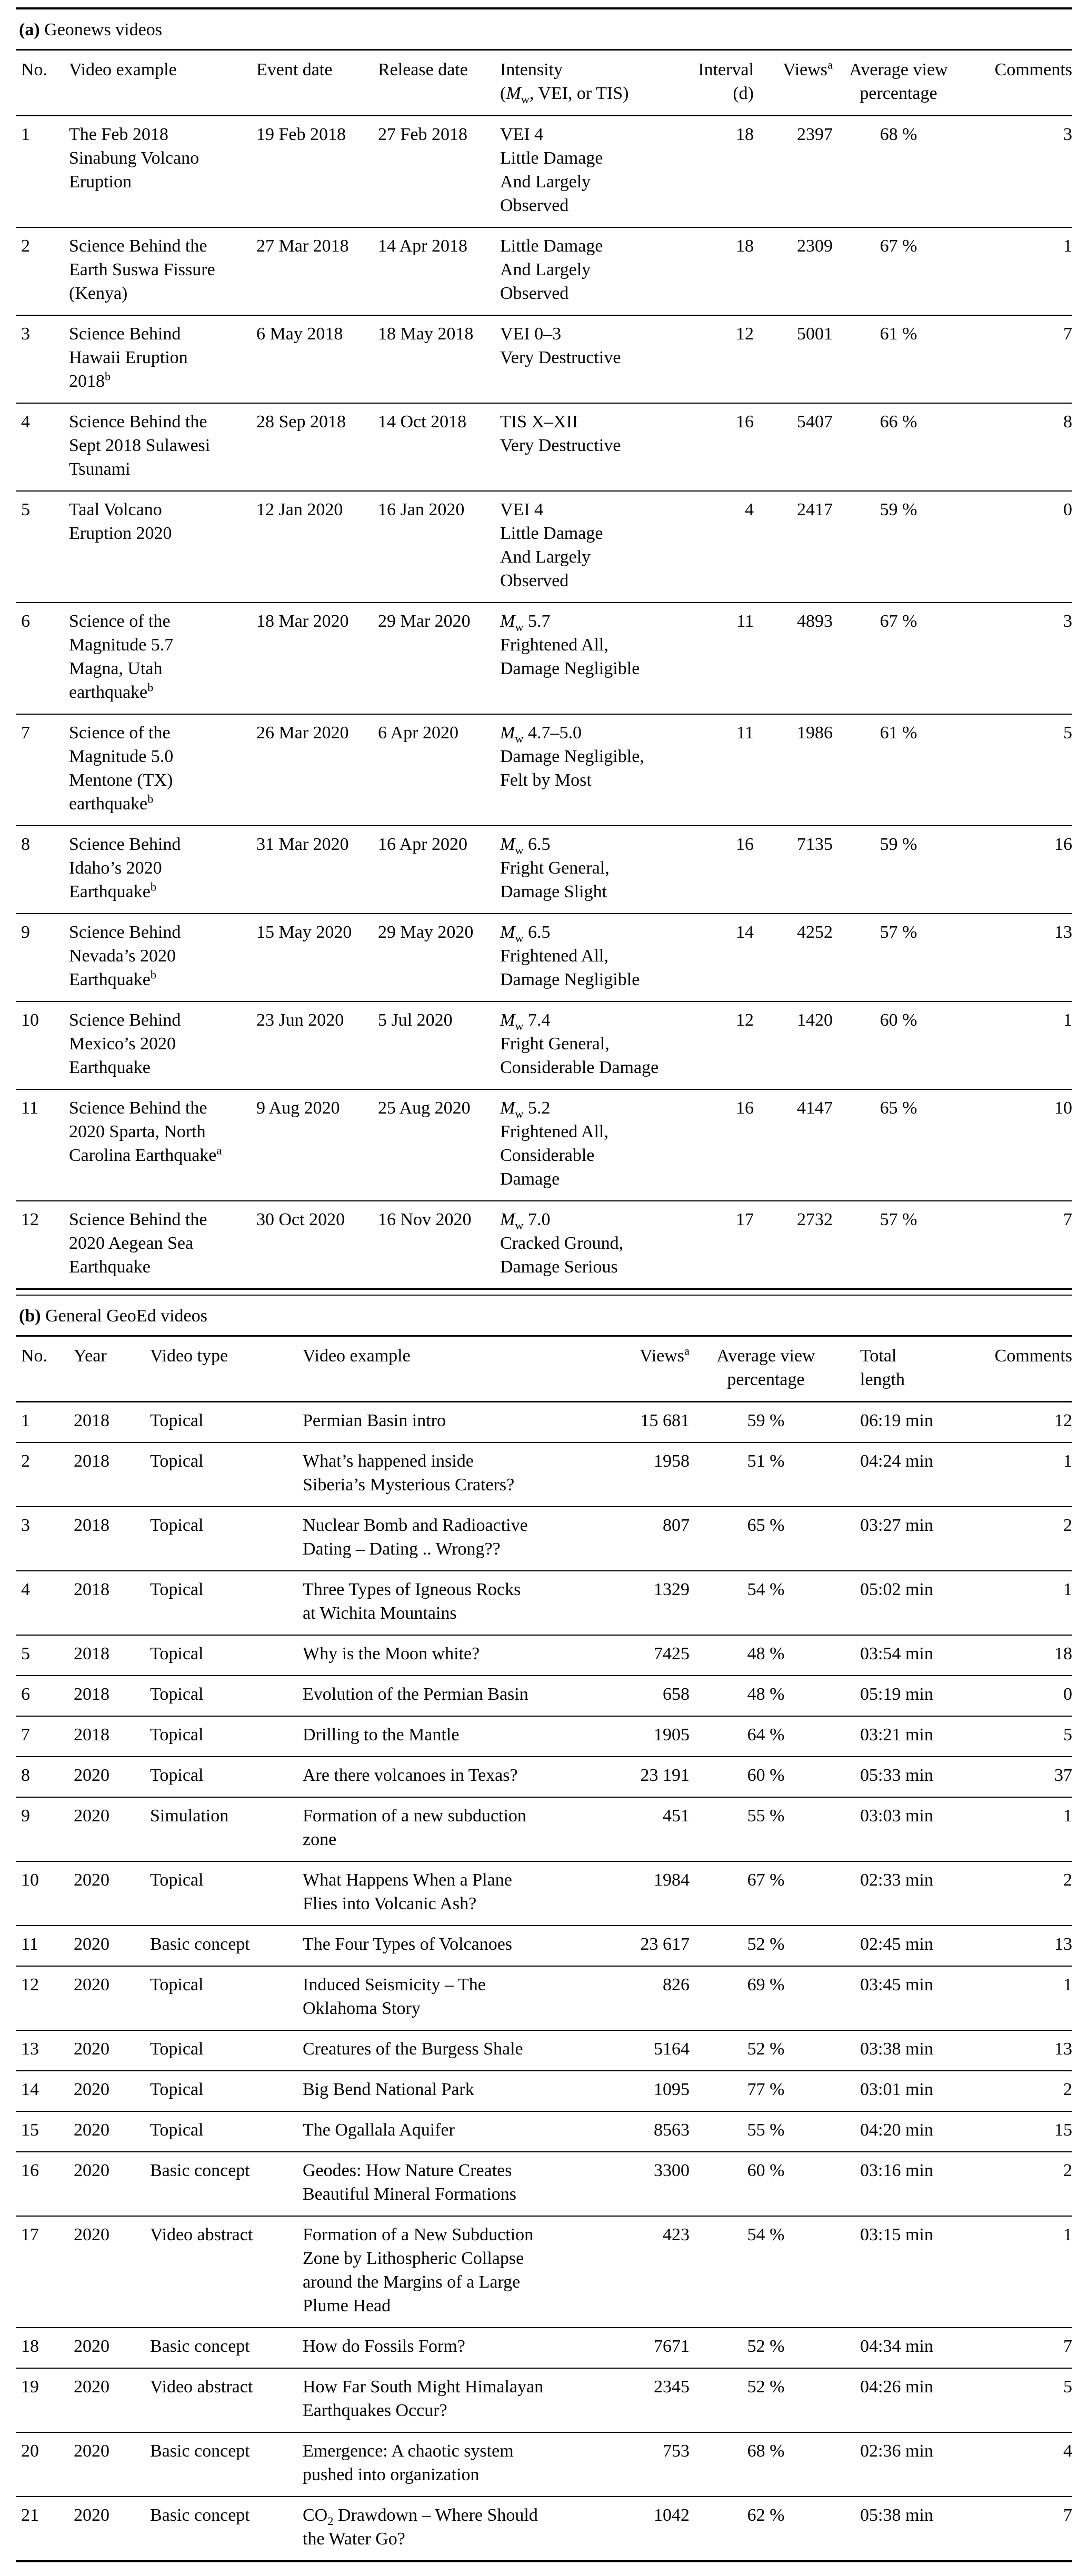 The image size is (1088, 2576). I want to click on avg-cell: 67 %, so click(766, 1880).